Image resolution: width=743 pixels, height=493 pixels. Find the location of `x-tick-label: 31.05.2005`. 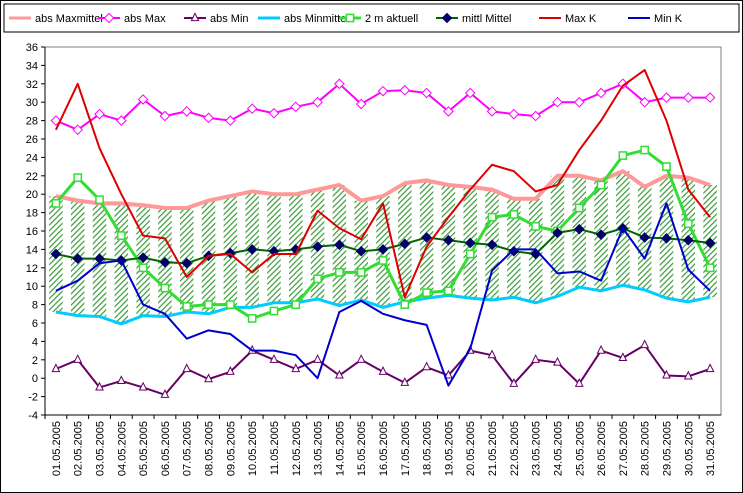

x-tick-label: 31.05.2005 is located at coordinates (711, 448).